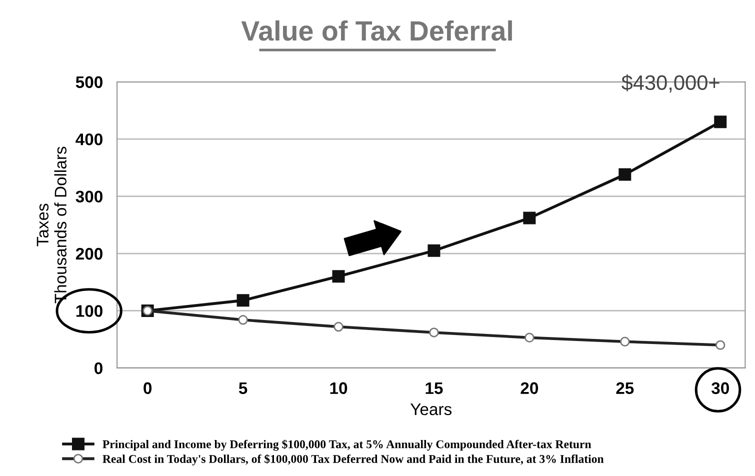 This screenshot has width=755, height=476. What do you see at coordinates (353, 460) in the screenshot?
I see `legend-label: Real Cost in Today's Dollars, of $100,000 Tax Deferred Now and Paid in the Future, at 3% Inflation` at bounding box center [353, 460].